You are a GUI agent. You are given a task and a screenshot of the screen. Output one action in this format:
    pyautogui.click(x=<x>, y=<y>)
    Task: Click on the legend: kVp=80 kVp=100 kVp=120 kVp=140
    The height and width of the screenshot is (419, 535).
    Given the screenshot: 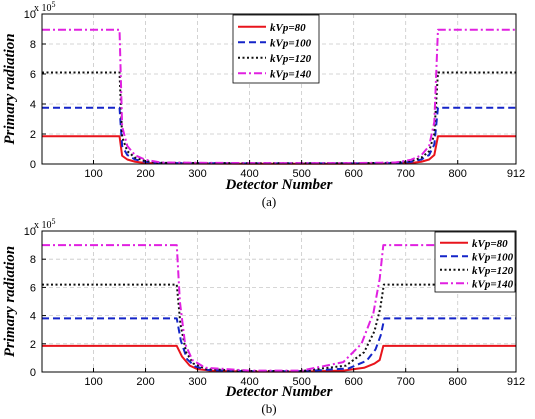 What is the action you would take?
    pyautogui.click(x=276, y=49)
    